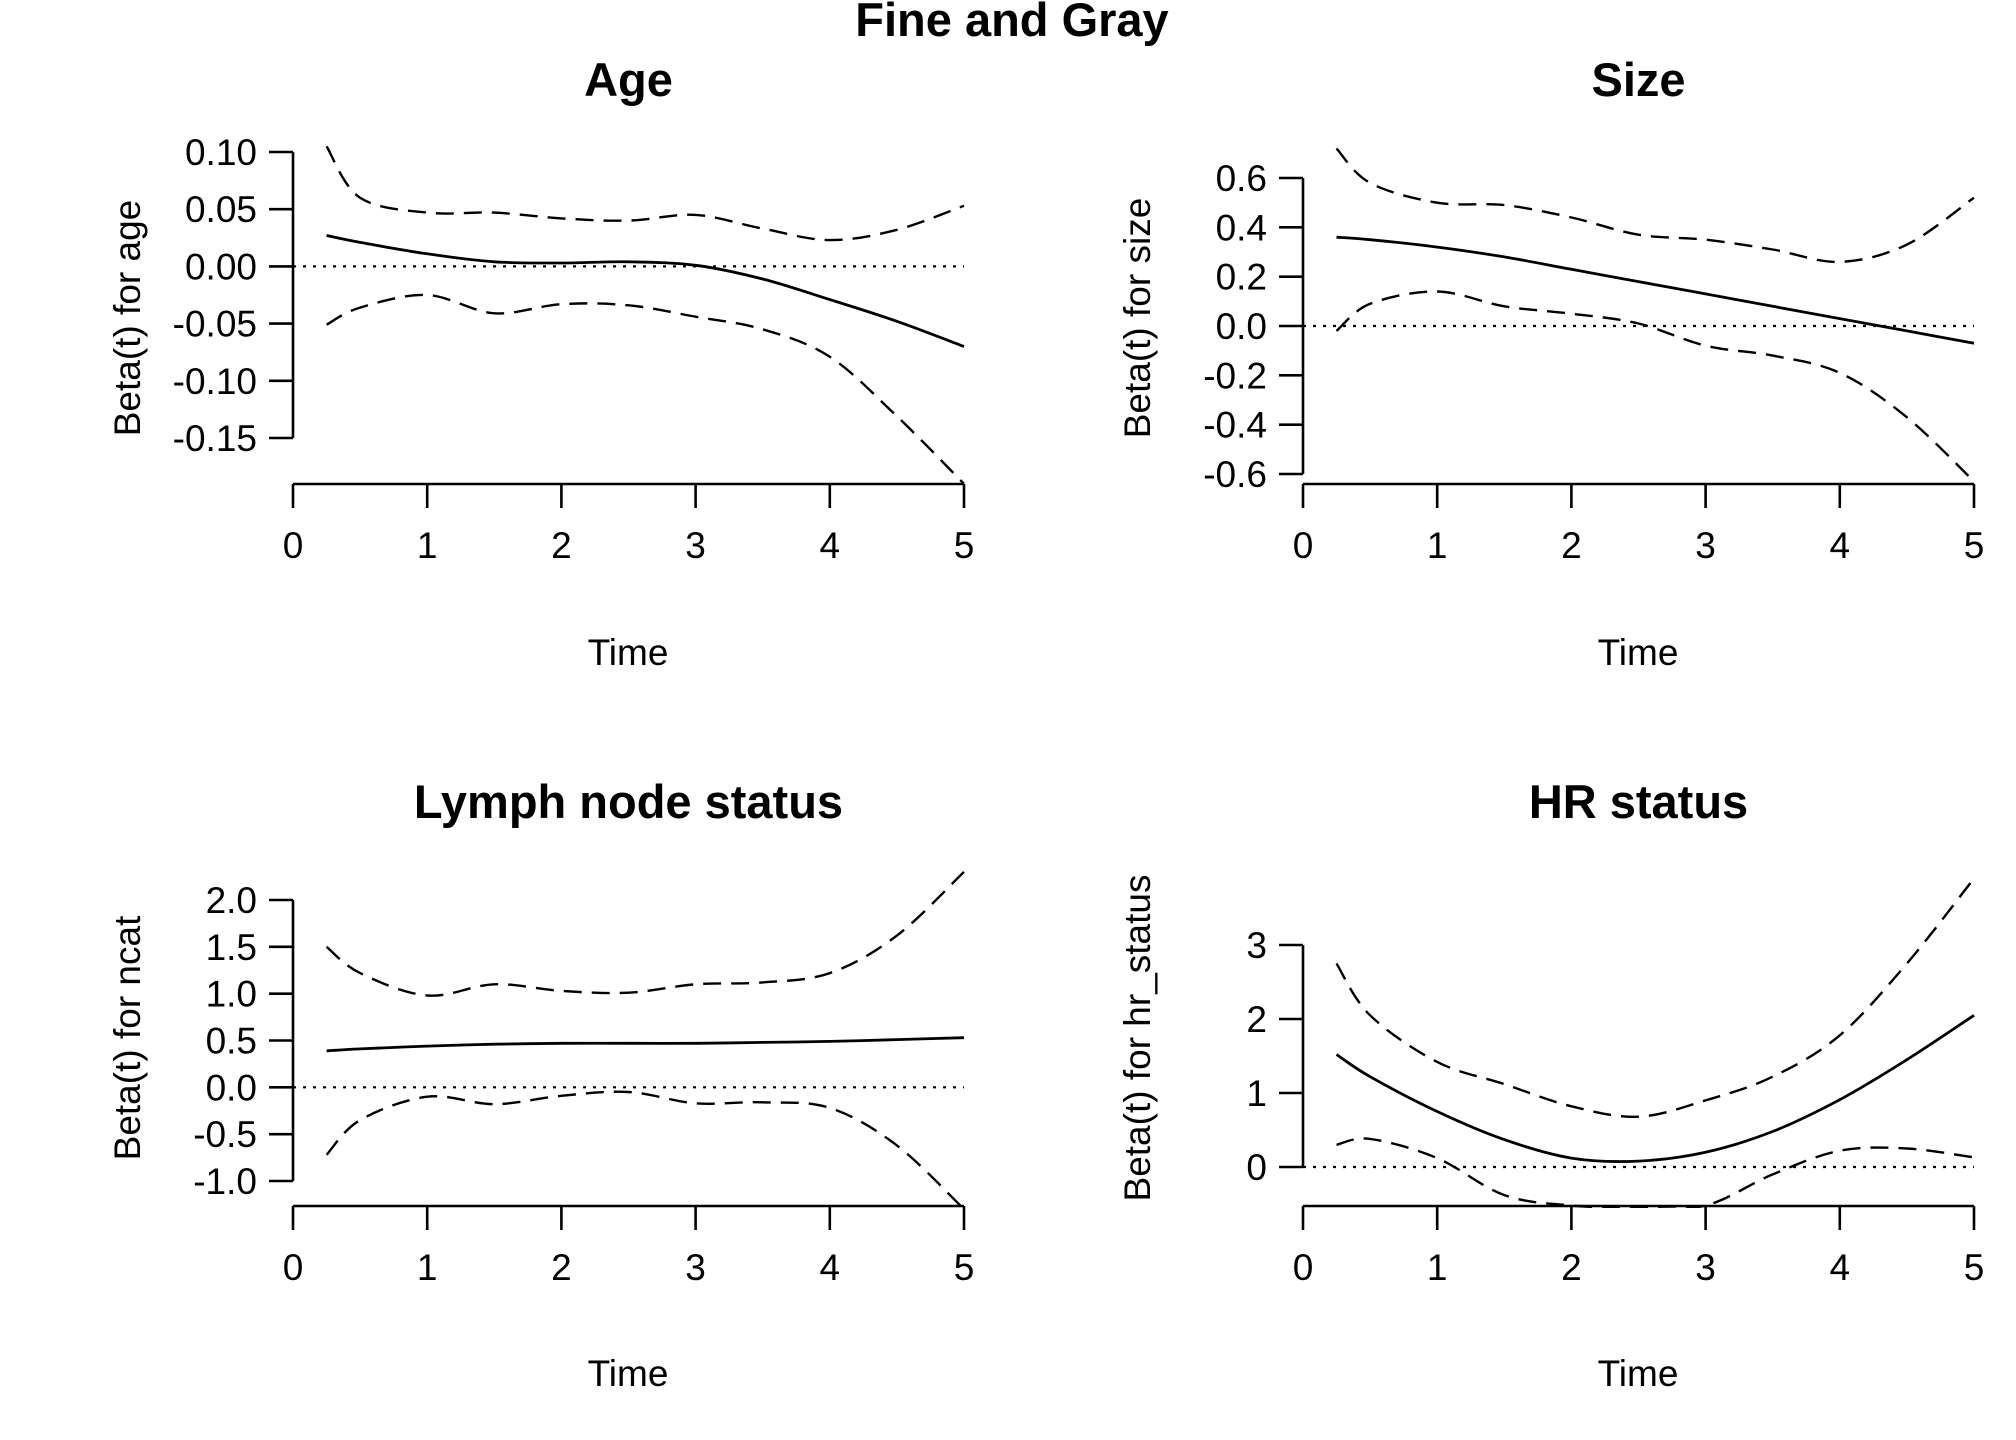 This screenshot has width=2016, height=1440. What do you see at coordinates (127, 318) in the screenshot?
I see `y-axis-label: Beta(t) for age` at bounding box center [127, 318].